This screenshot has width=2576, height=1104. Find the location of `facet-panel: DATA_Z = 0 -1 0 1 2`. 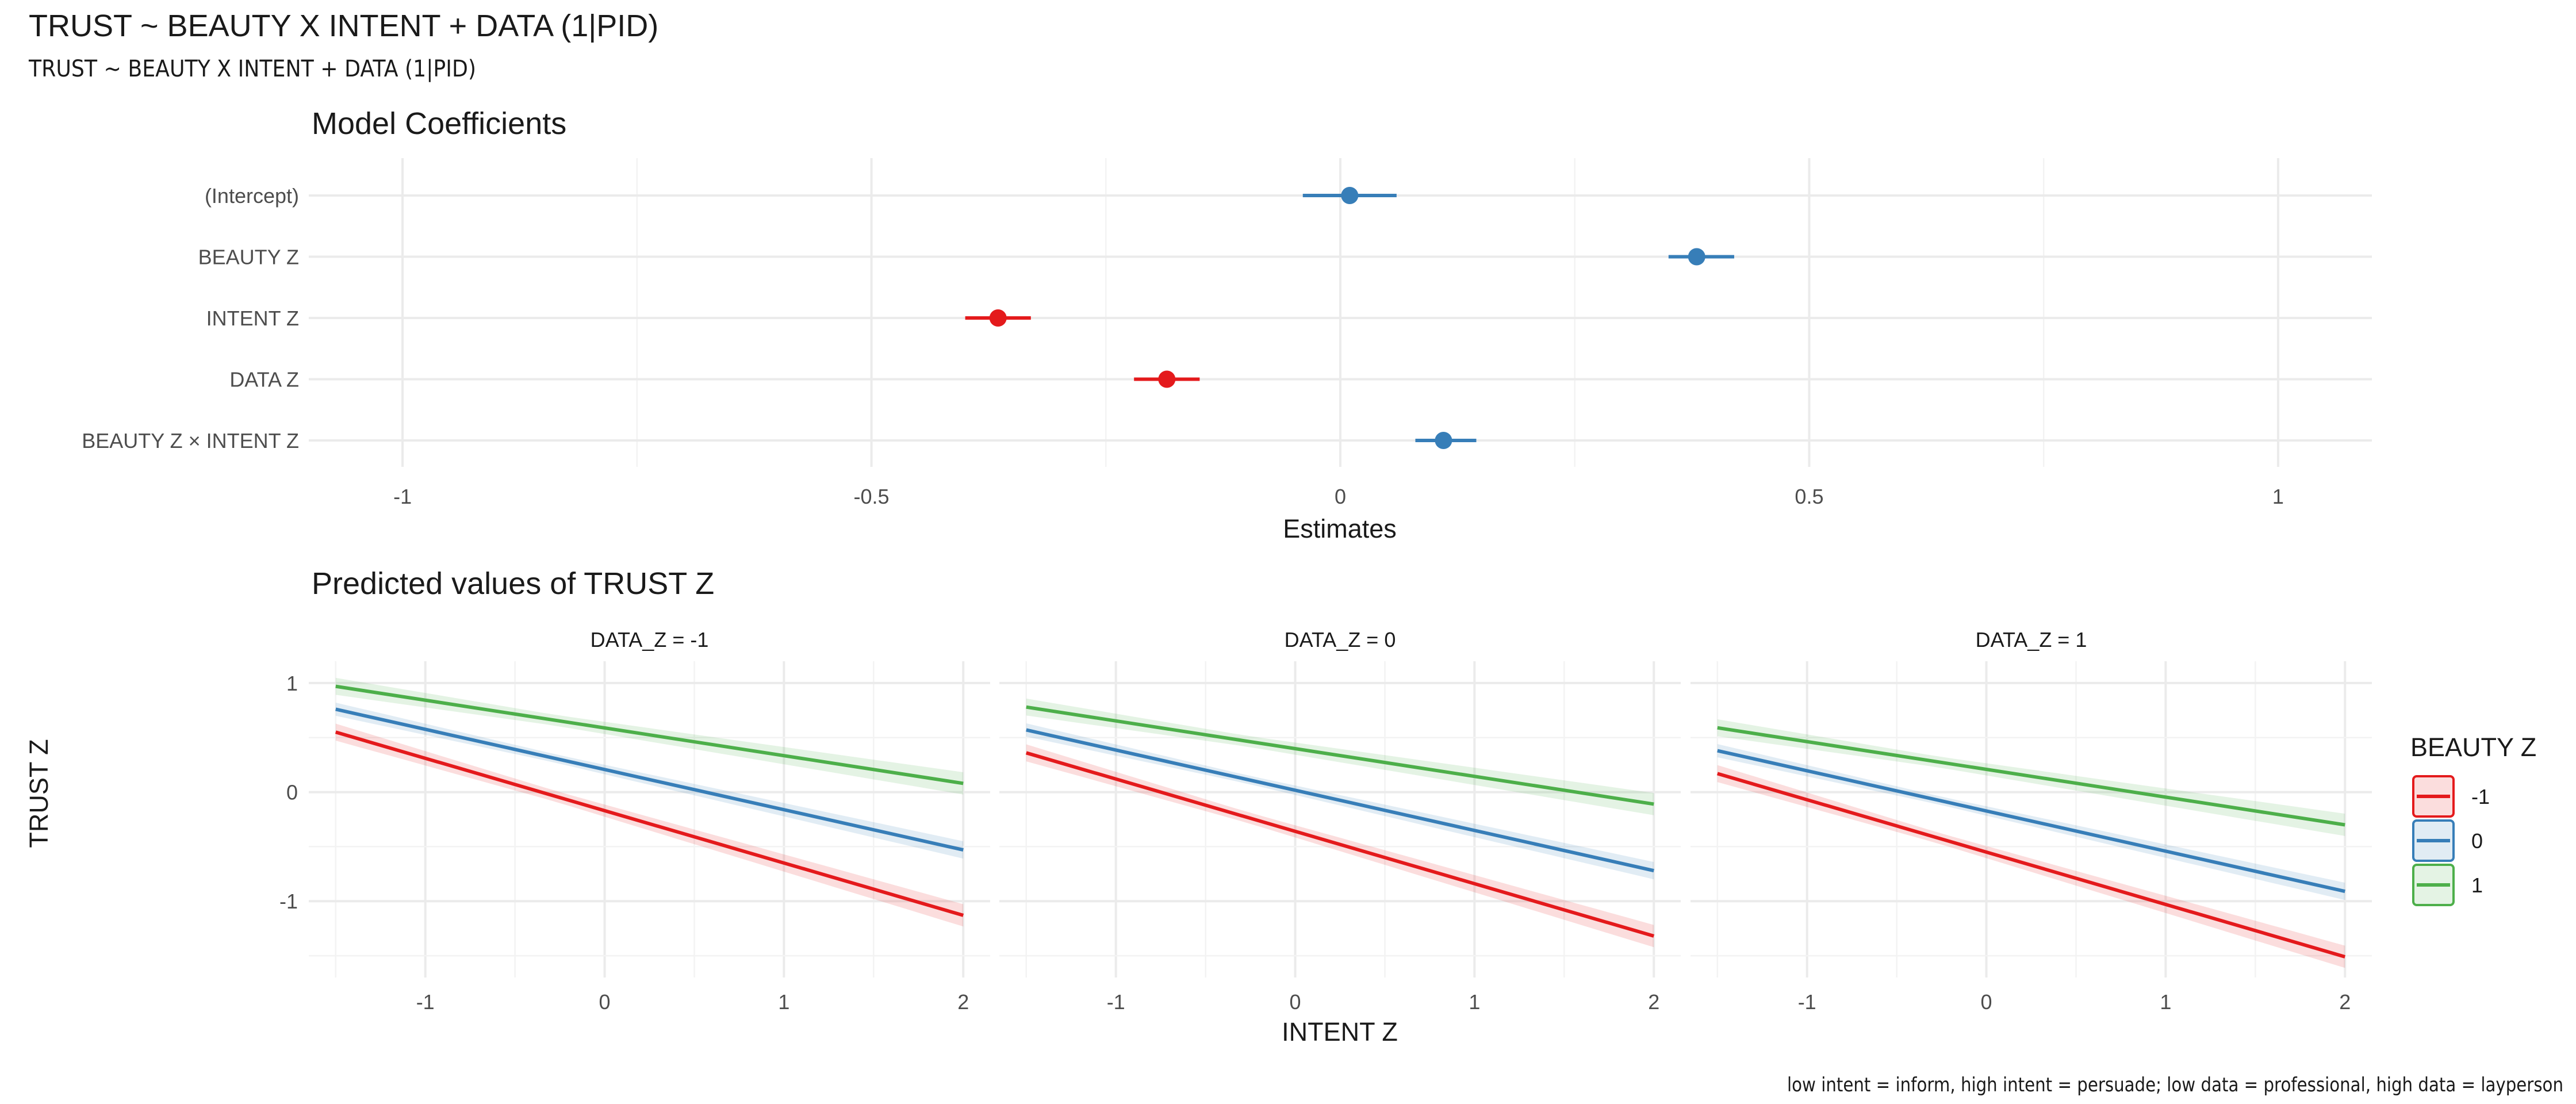

facet-panel: DATA_Z = 0 -1 0 1 2 is located at coordinates (1340, 821).